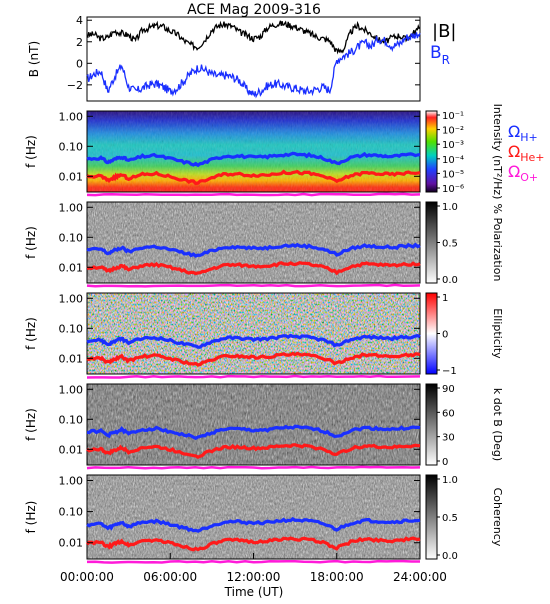 This screenshot has width=550, height=604. I want to click on x-tick-label: 12:00:00, so click(254, 577).